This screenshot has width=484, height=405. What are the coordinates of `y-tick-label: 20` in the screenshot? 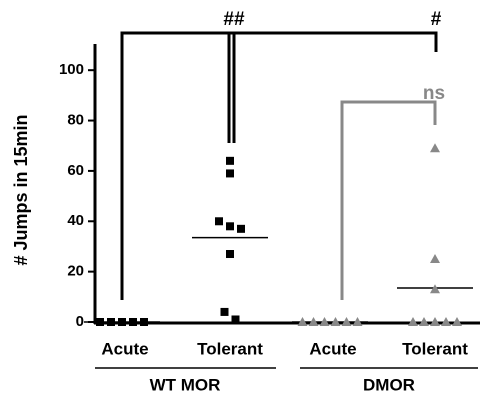 It's located at (75, 271).